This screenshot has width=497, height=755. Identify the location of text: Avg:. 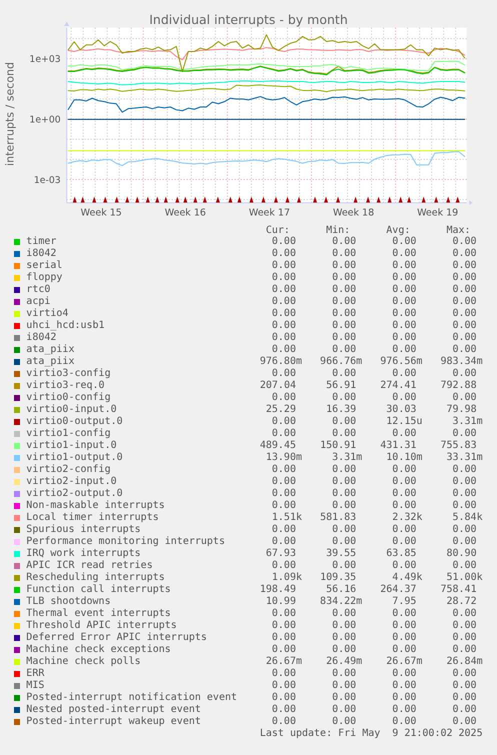
(398, 230).